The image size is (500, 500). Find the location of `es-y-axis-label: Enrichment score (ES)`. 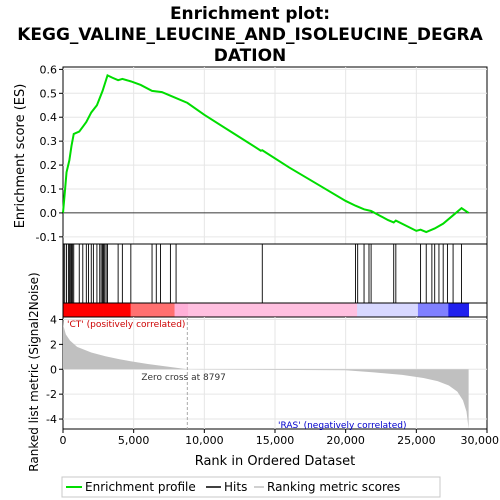

es-y-axis-label: Enrichment score (ES) is located at coordinates (20, 156).